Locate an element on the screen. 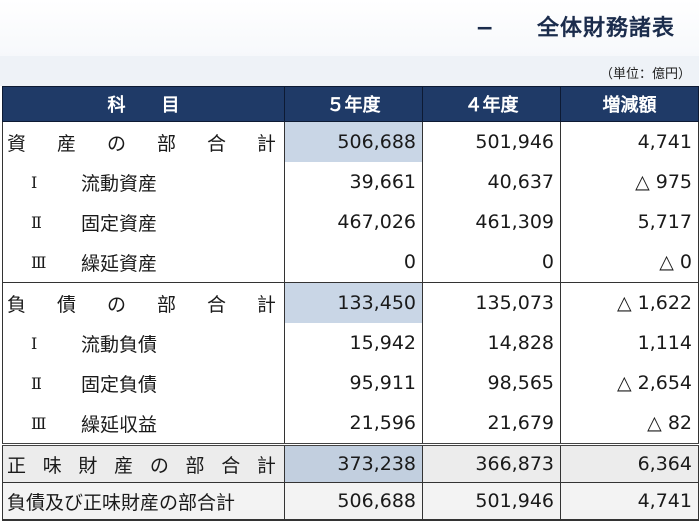 The width and height of the screenshot is (699, 521). row-label: Ⅲ 繰延資産 is located at coordinates (143, 262).